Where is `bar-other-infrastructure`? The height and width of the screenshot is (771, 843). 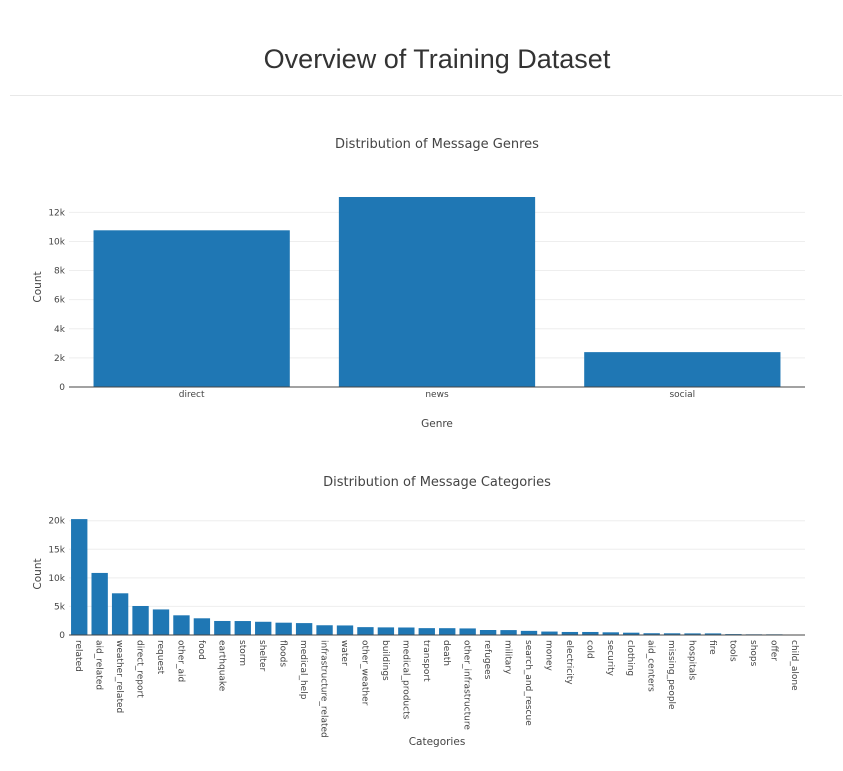 bar-other-infrastructure is located at coordinates (467, 631).